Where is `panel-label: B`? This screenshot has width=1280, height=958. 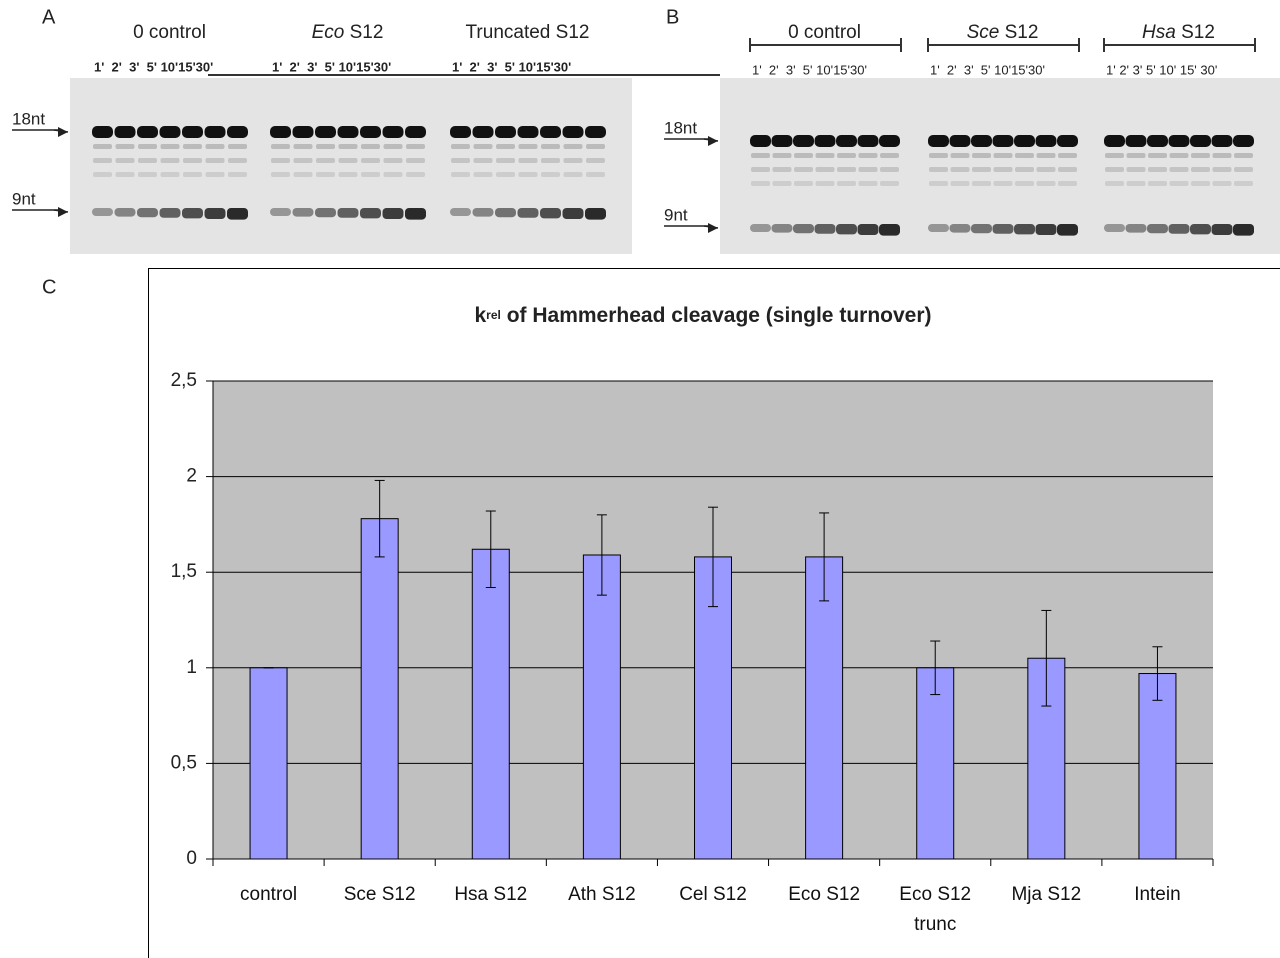 panel-label: B is located at coordinates (672, 17).